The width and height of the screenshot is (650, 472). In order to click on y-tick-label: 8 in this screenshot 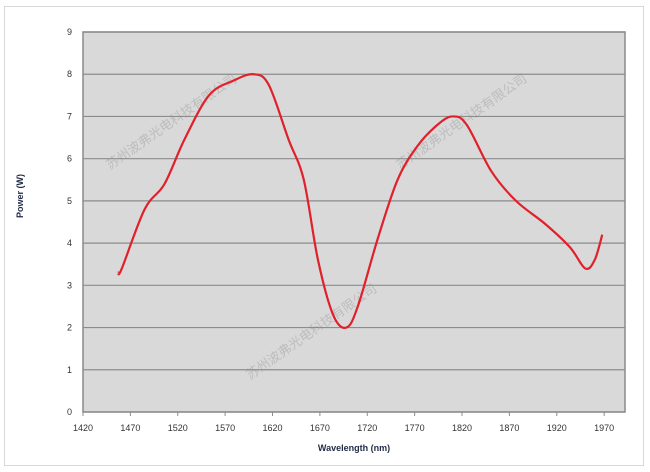, I will do `click(69, 74)`.